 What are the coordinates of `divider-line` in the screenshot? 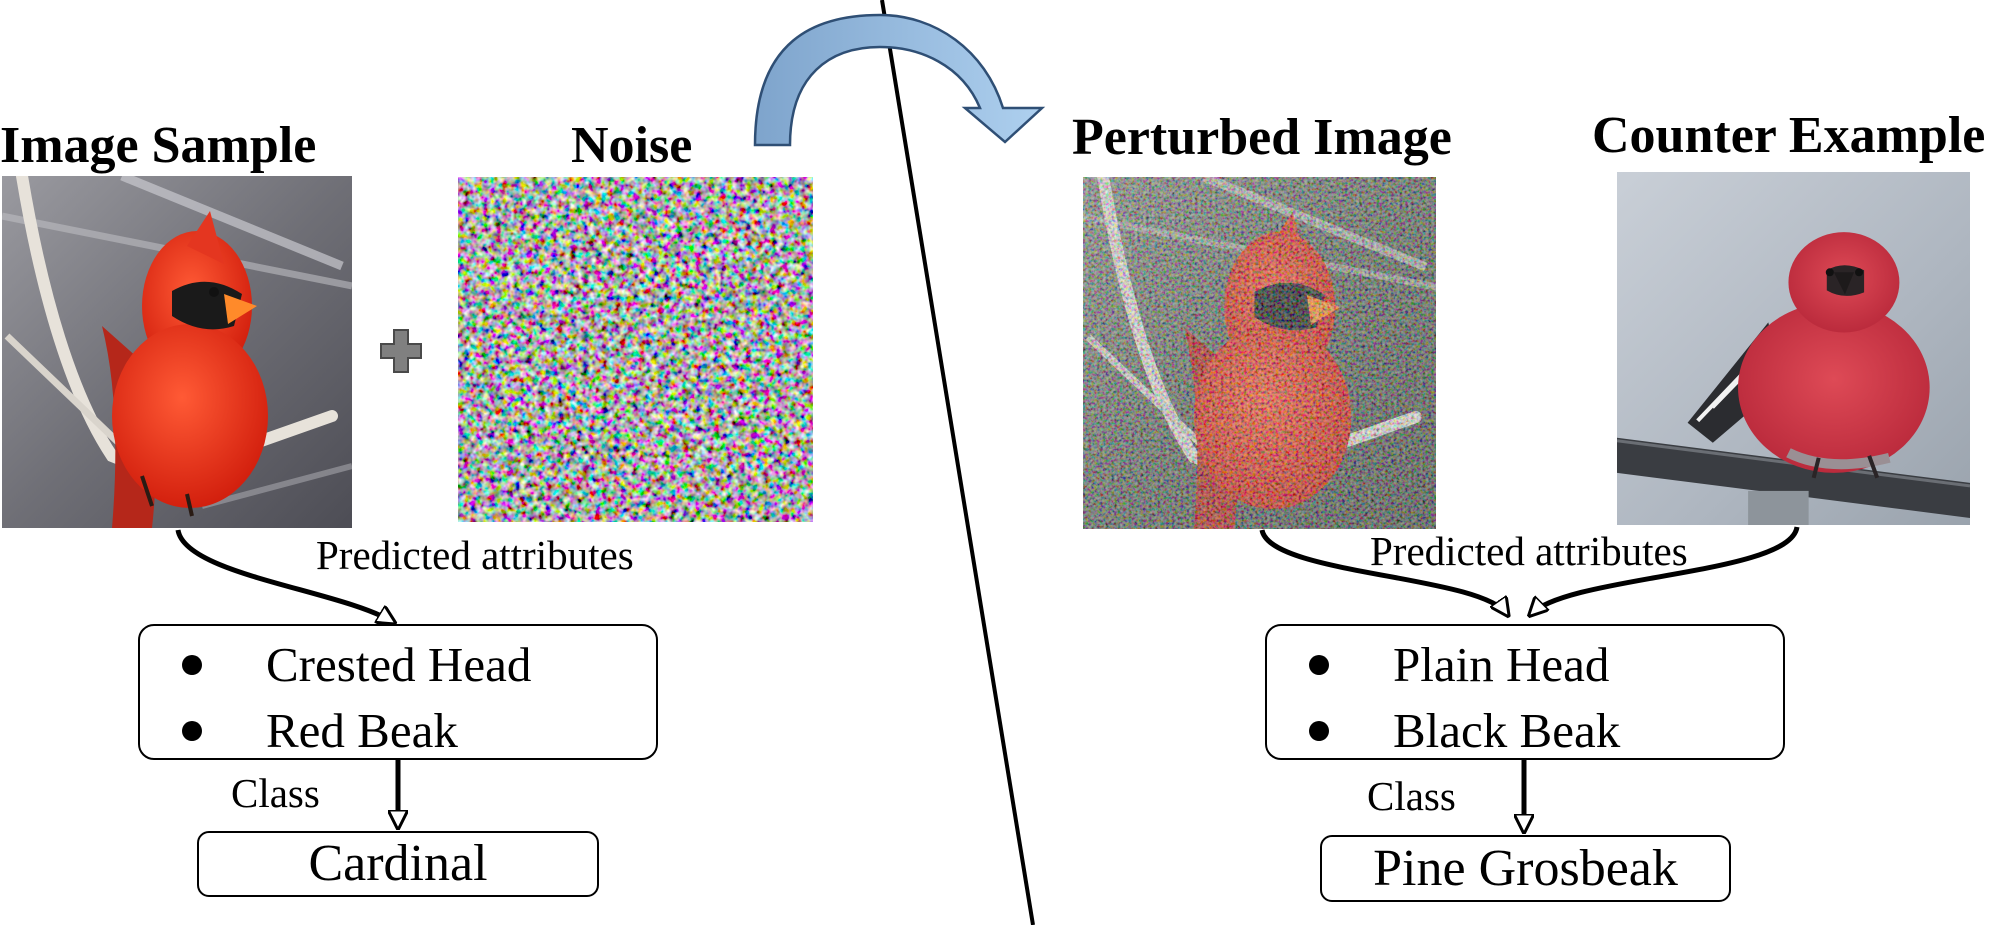 It's located at (957, 462).